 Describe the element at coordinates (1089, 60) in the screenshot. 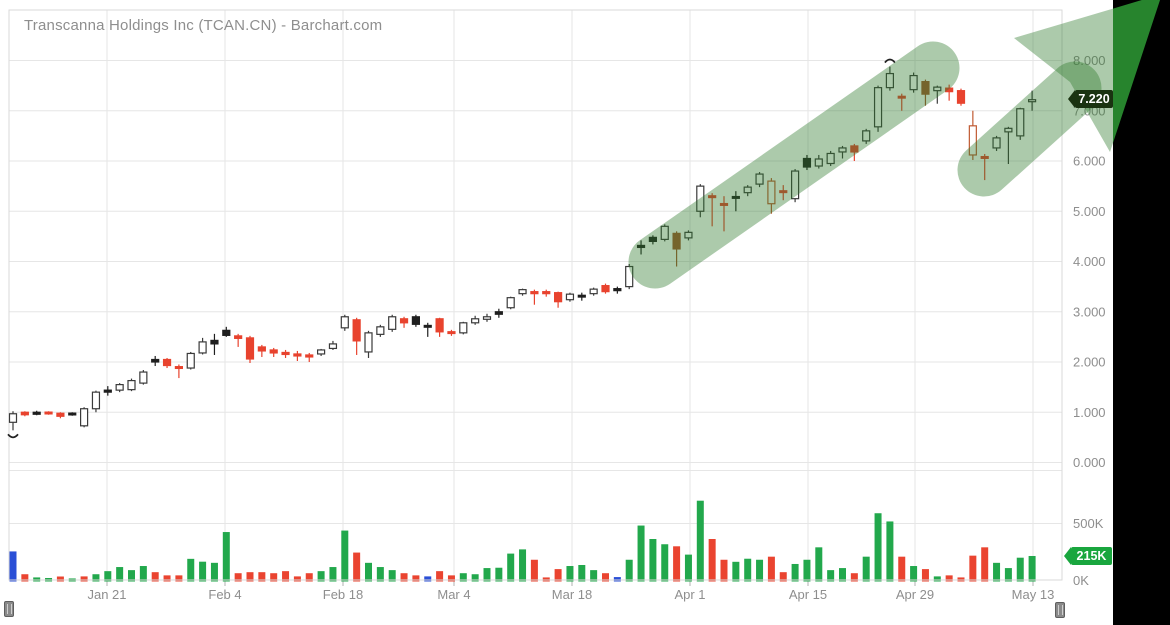

I see `price-tick-label: 8.000` at that location.